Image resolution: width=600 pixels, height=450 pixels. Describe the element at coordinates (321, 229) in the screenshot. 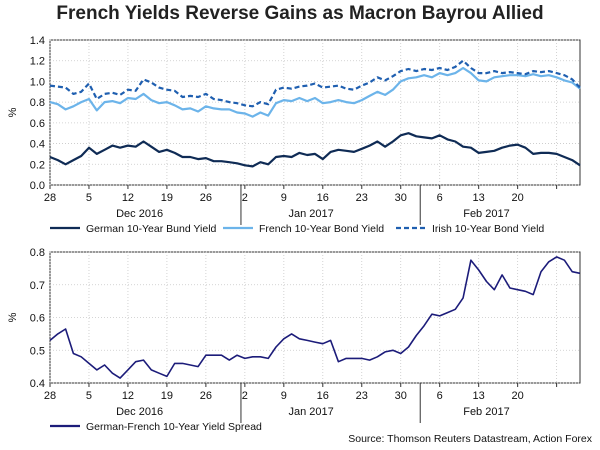

I see `legend-label: French 10-Year Bond Yield` at that location.